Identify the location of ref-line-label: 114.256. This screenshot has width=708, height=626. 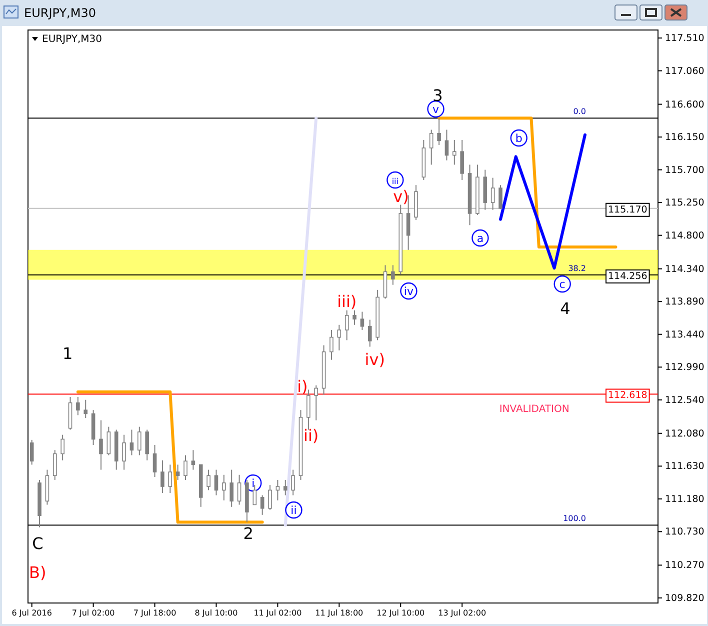
(628, 276).